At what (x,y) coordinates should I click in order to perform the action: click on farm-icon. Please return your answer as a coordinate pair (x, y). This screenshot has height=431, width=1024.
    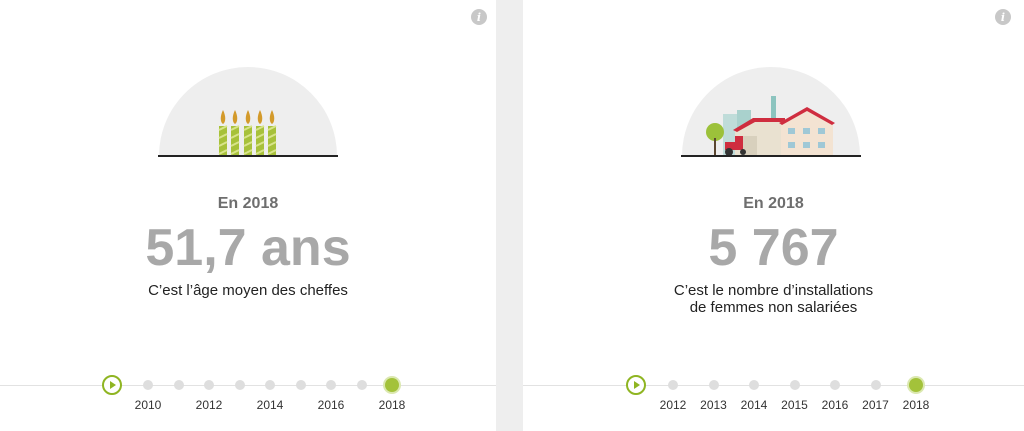
    Looking at the image, I should click on (771, 112).